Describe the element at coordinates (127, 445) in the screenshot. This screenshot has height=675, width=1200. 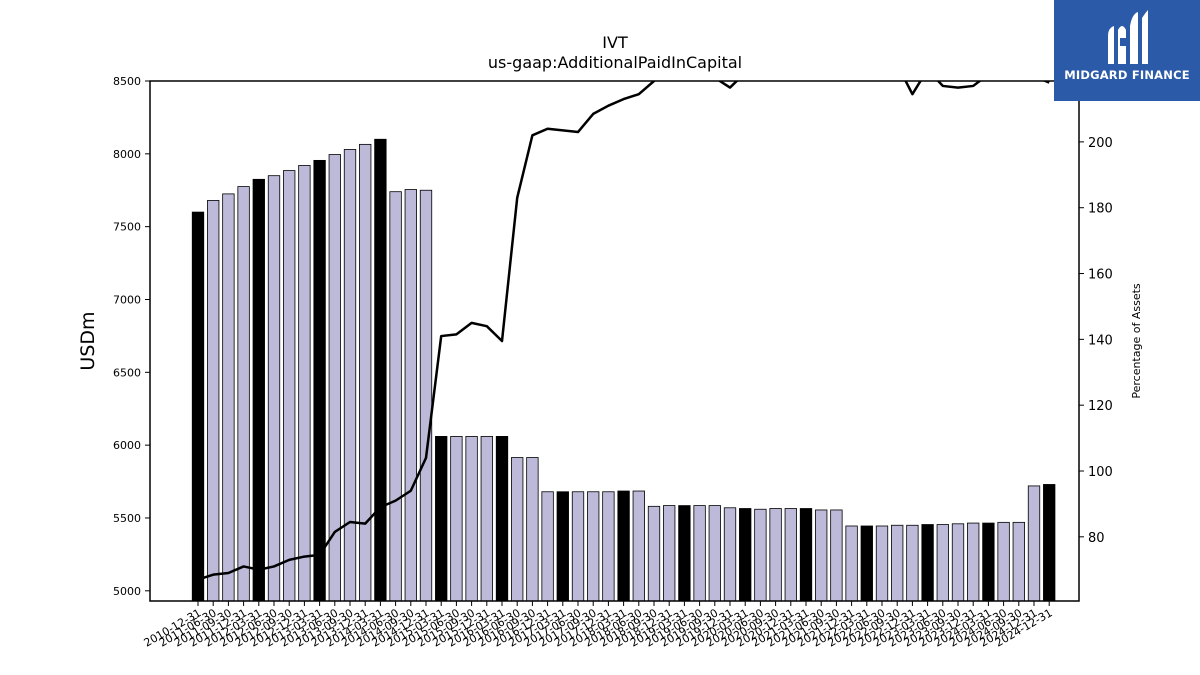
I see `y-tick-label: 6000` at that location.